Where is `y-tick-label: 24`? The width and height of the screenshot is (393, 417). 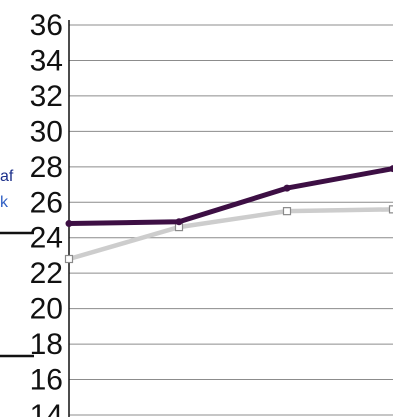 y-tick-label: 24 is located at coordinates (46, 238).